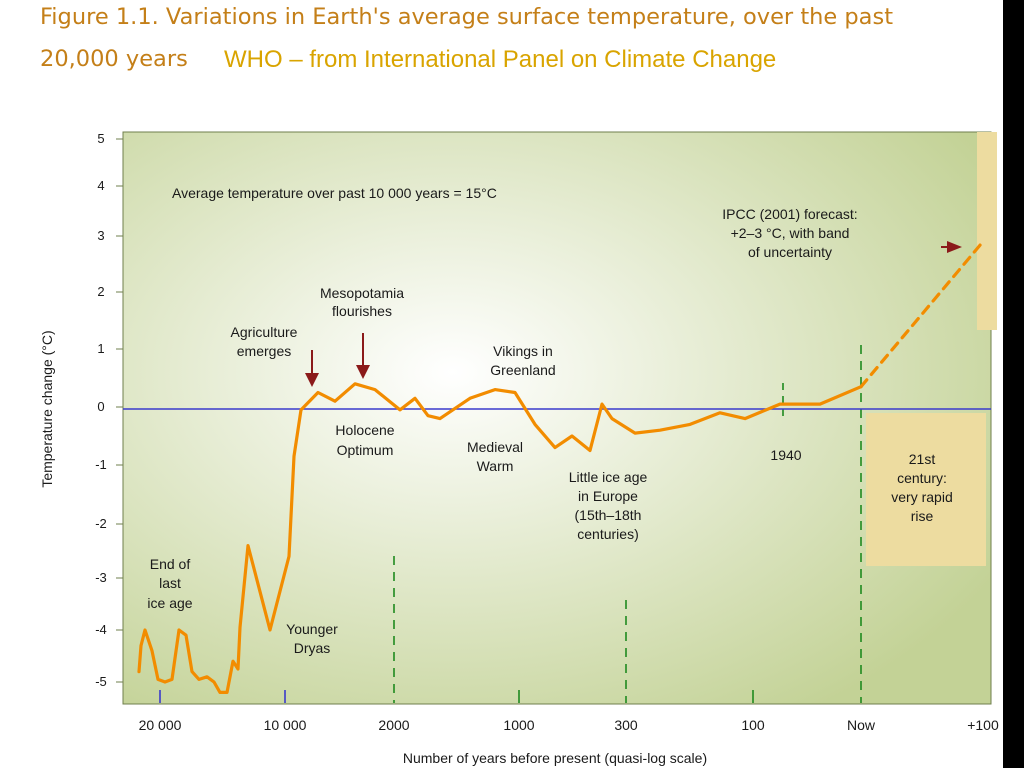  What do you see at coordinates (101, 523) in the screenshot?
I see `y-tick-label: -2` at bounding box center [101, 523].